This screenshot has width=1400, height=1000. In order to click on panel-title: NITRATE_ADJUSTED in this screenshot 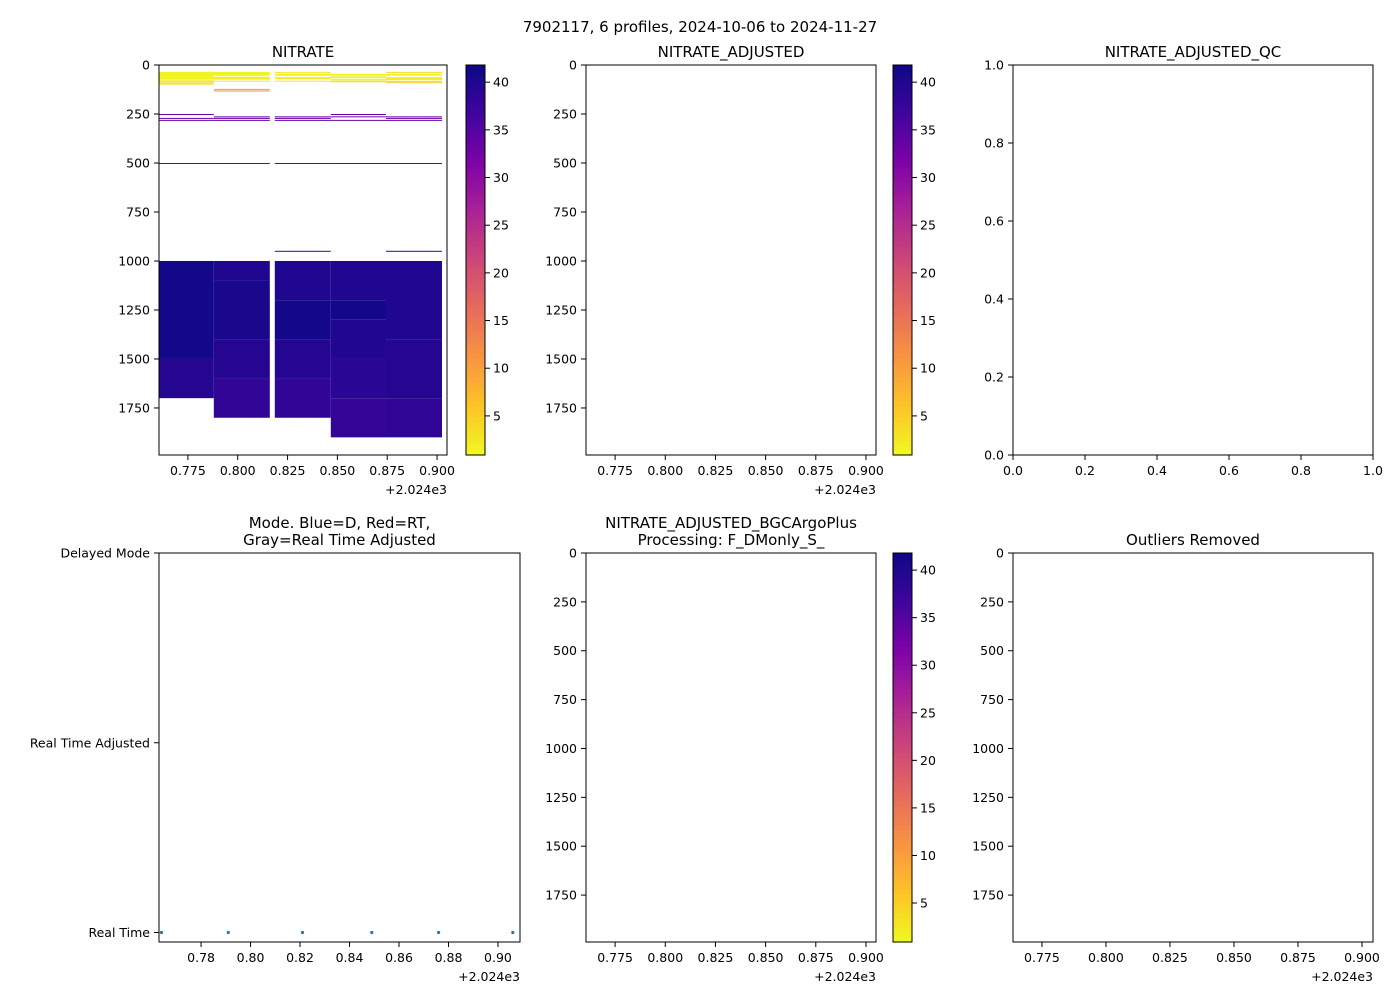, I will do `click(731, 52)`.